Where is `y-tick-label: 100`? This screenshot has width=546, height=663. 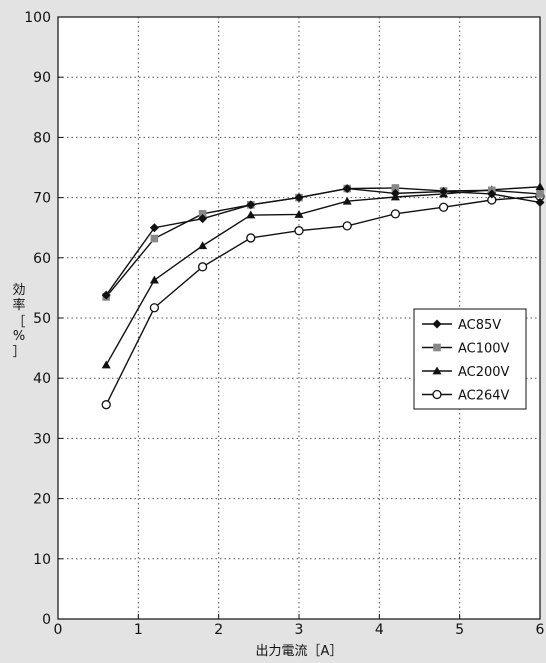
y-tick-label: 100 is located at coordinates (37, 18).